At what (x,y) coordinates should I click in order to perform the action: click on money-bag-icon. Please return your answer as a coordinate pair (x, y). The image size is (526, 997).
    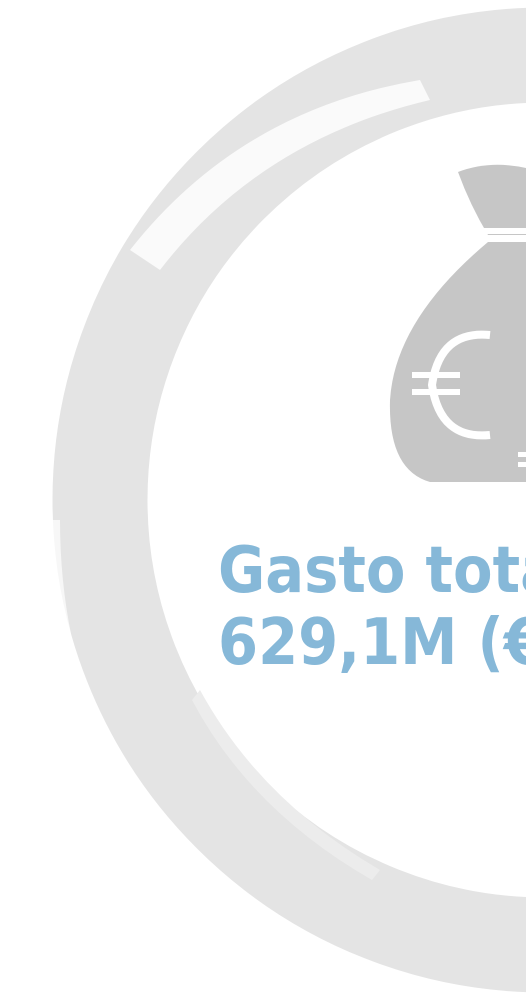
    Looking at the image, I should click on (457, 323).